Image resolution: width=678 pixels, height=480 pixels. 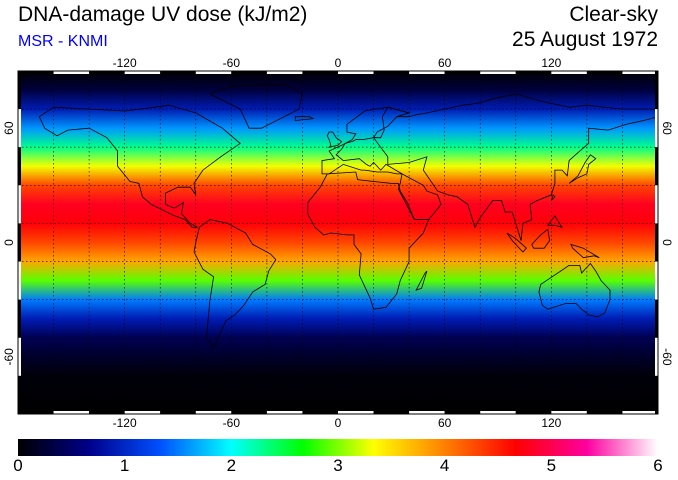 What do you see at coordinates (613, 14) in the screenshot?
I see `sky-condition: Clear-sky` at bounding box center [613, 14].